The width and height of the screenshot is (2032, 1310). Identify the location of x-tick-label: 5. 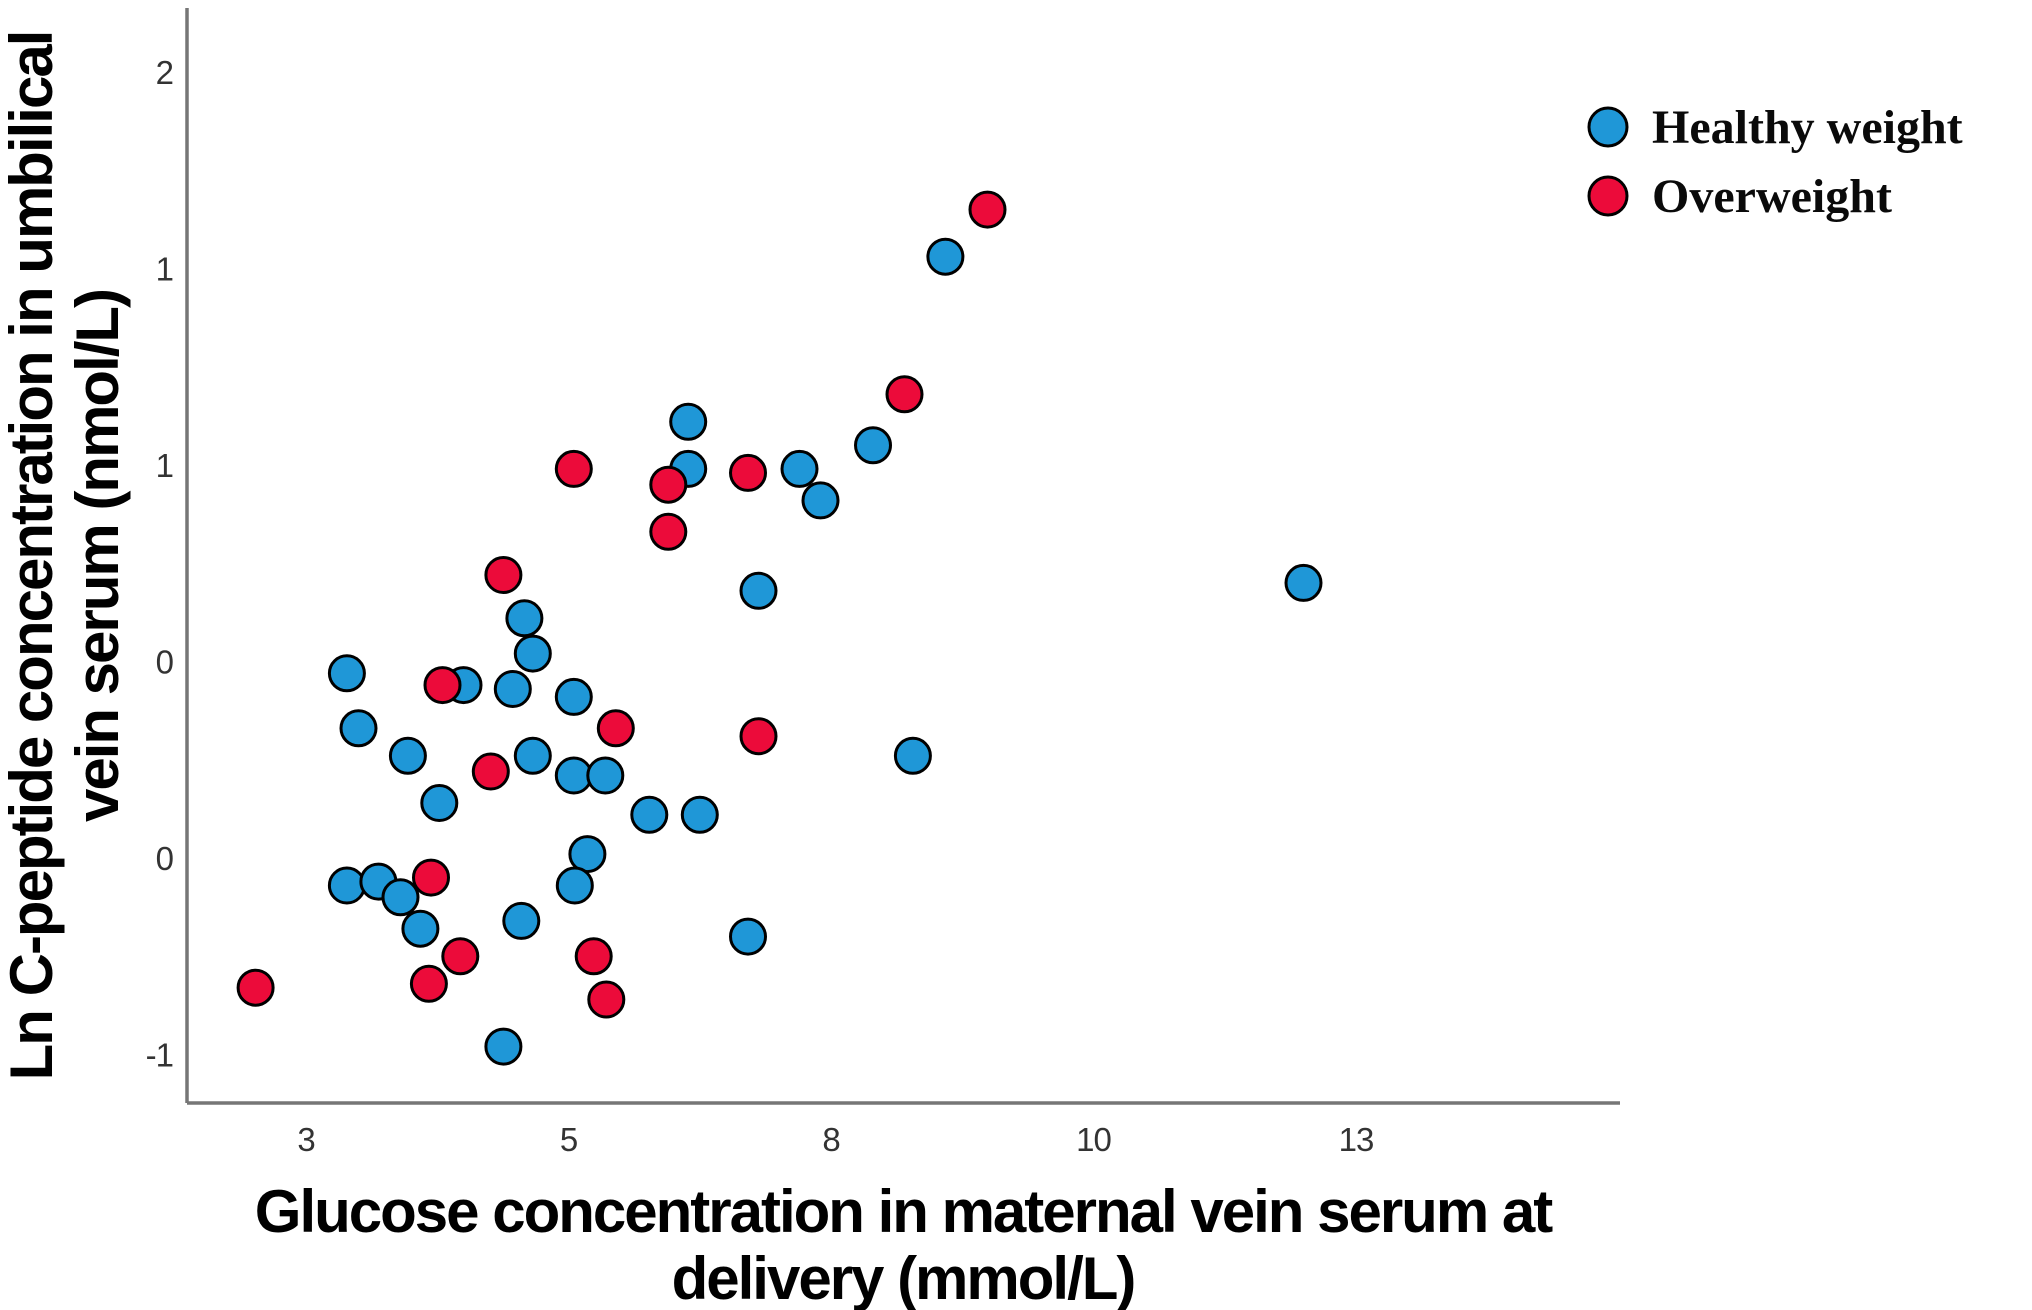
(568, 1139).